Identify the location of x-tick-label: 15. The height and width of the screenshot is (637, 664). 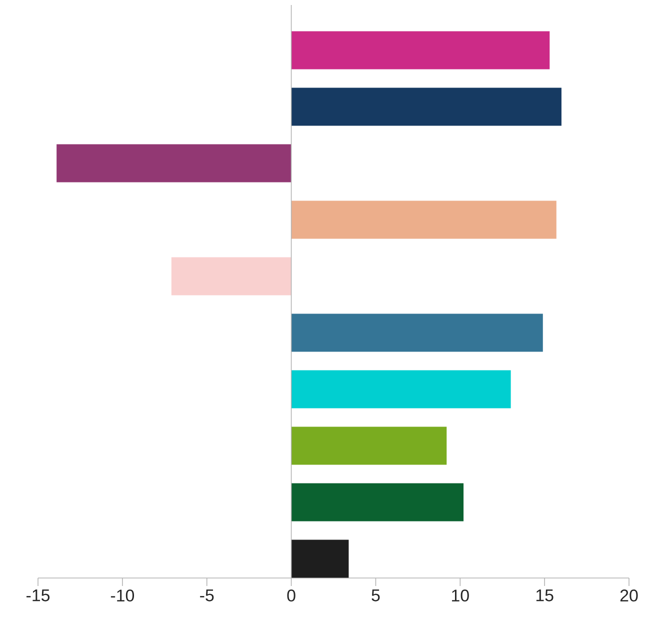
(545, 596).